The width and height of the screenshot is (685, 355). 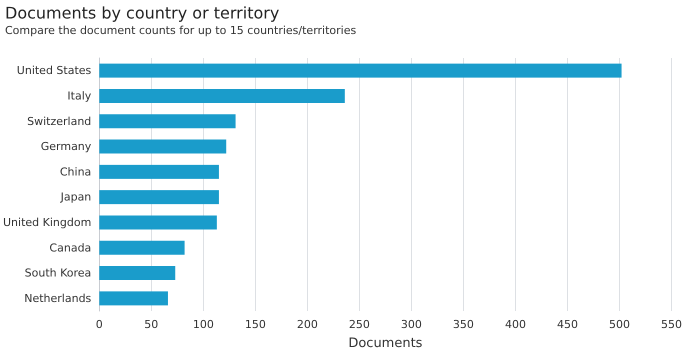 What do you see at coordinates (151, 324) in the screenshot?
I see `x-tick-label: 50` at bounding box center [151, 324].